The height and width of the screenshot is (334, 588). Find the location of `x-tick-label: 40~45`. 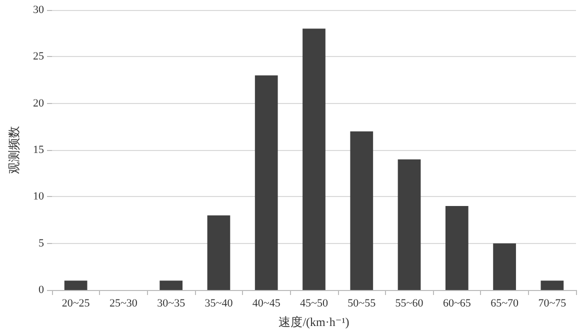

x-tick-label: 40~45 is located at coordinates (266, 304).